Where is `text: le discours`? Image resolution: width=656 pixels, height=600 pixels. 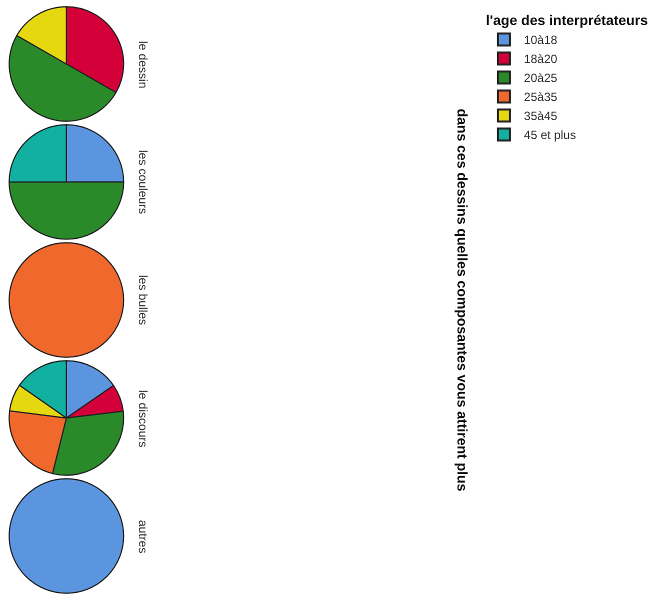 text: le discours is located at coordinates (143, 419).